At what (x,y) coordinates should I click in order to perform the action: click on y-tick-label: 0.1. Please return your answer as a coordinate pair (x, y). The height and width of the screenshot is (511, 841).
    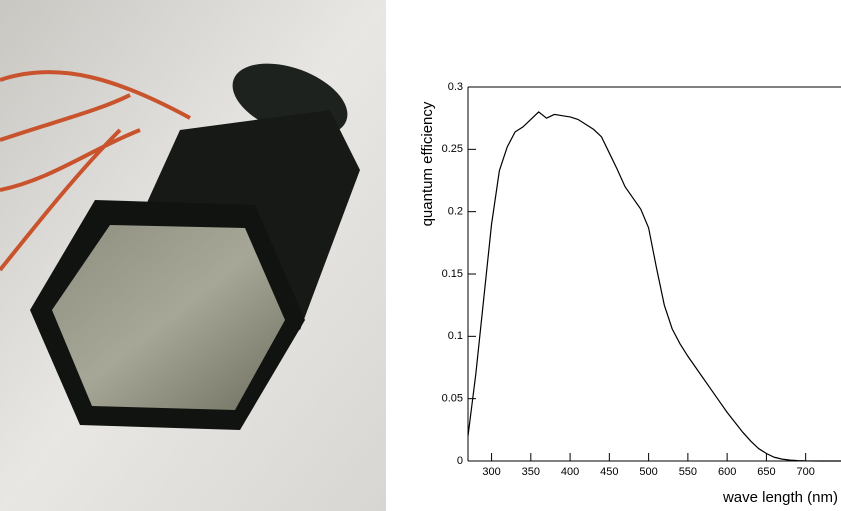
    Looking at the image, I should click on (455, 336).